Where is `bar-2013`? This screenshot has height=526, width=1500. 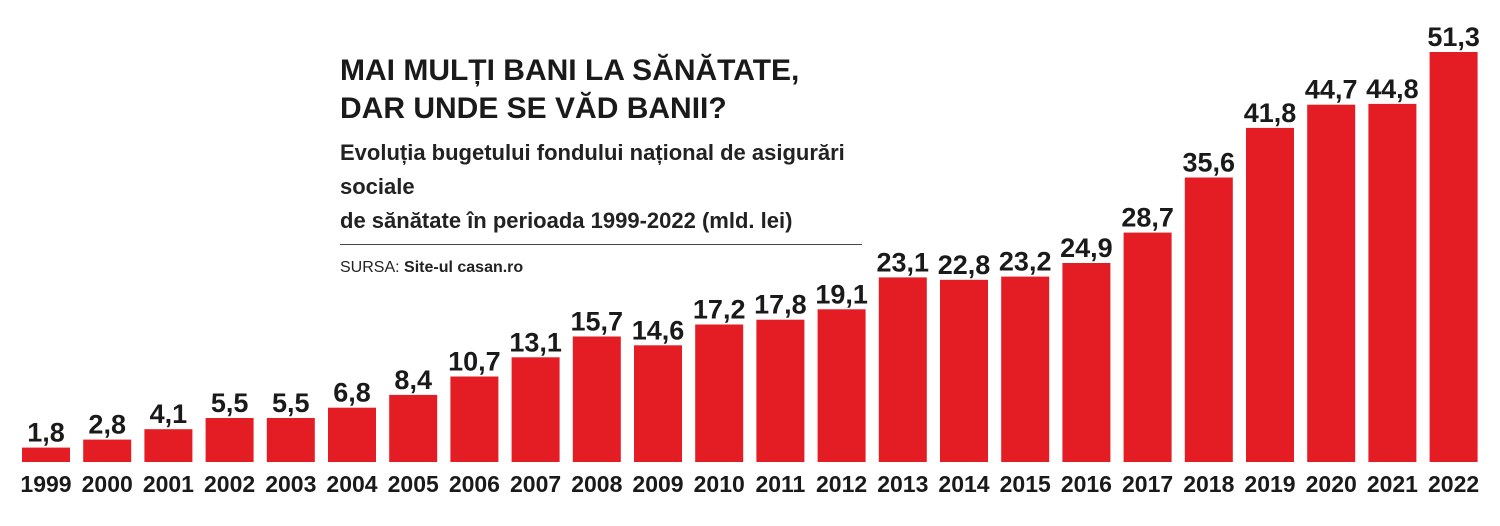
bar-2013 is located at coordinates (902, 369).